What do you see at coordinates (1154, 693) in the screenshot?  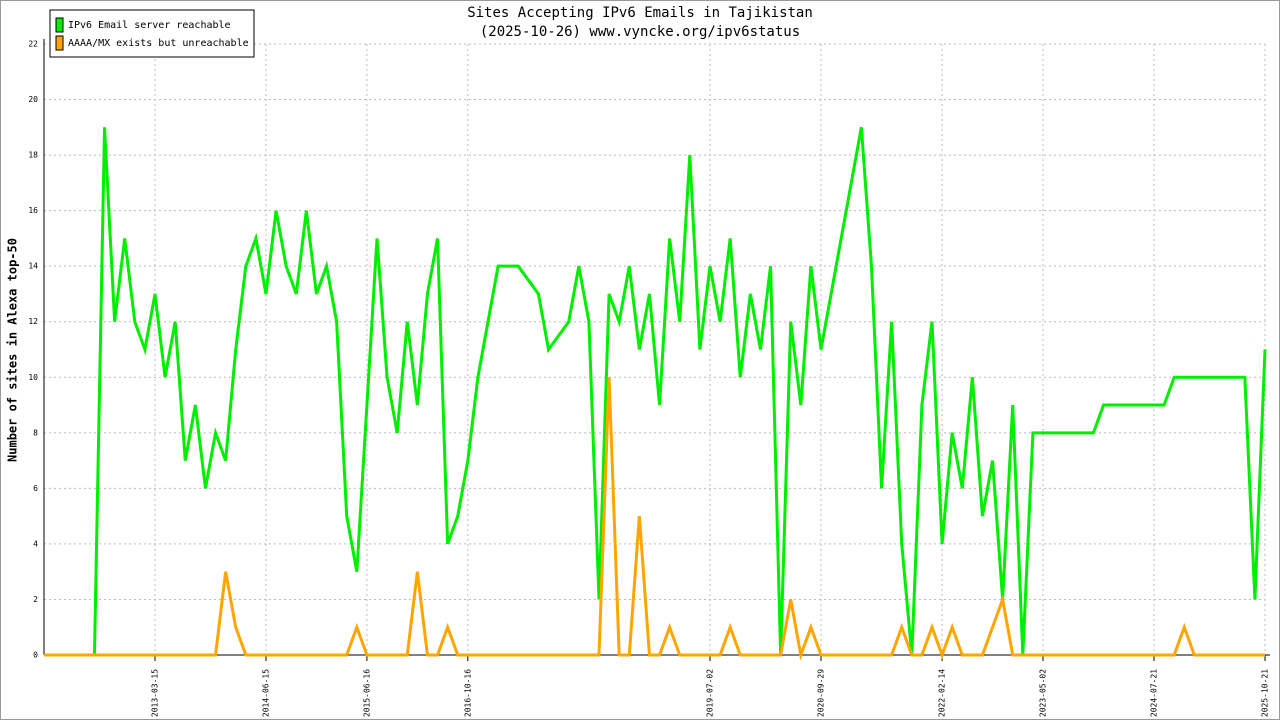 I see `x-tick-label: 2024-07-21` at bounding box center [1154, 693].